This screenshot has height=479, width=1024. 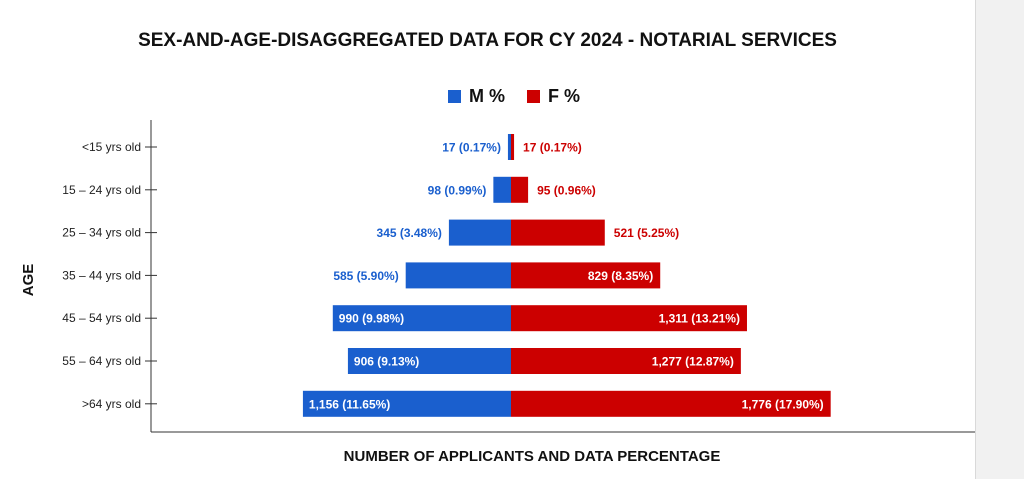 What do you see at coordinates (693, 362) in the screenshot?
I see `data-label-female: 1,277 (12.87%)` at bounding box center [693, 362].